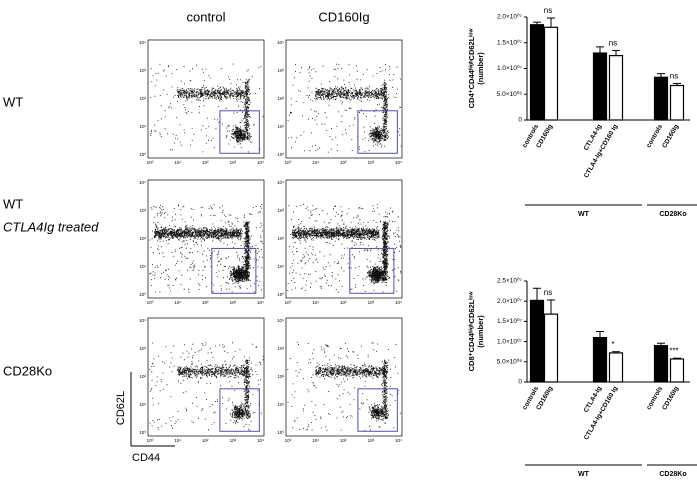 This screenshot has height=488, width=697. I want to click on gate-percentage: 19.4, so click(236, 274).